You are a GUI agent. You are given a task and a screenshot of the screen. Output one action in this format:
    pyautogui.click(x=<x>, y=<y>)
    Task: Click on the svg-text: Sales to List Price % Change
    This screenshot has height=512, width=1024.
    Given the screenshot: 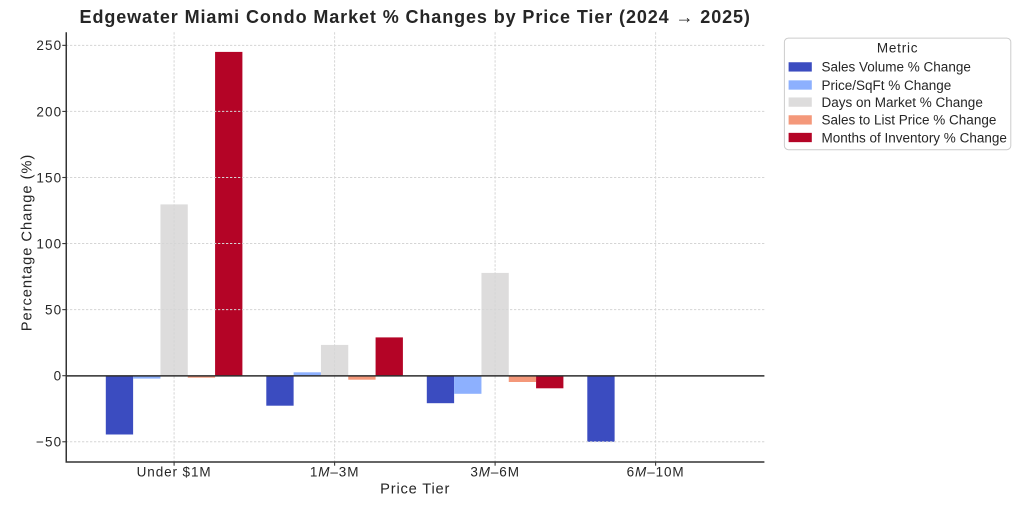 What is the action you would take?
    pyautogui.click(x=909, y=120)
    